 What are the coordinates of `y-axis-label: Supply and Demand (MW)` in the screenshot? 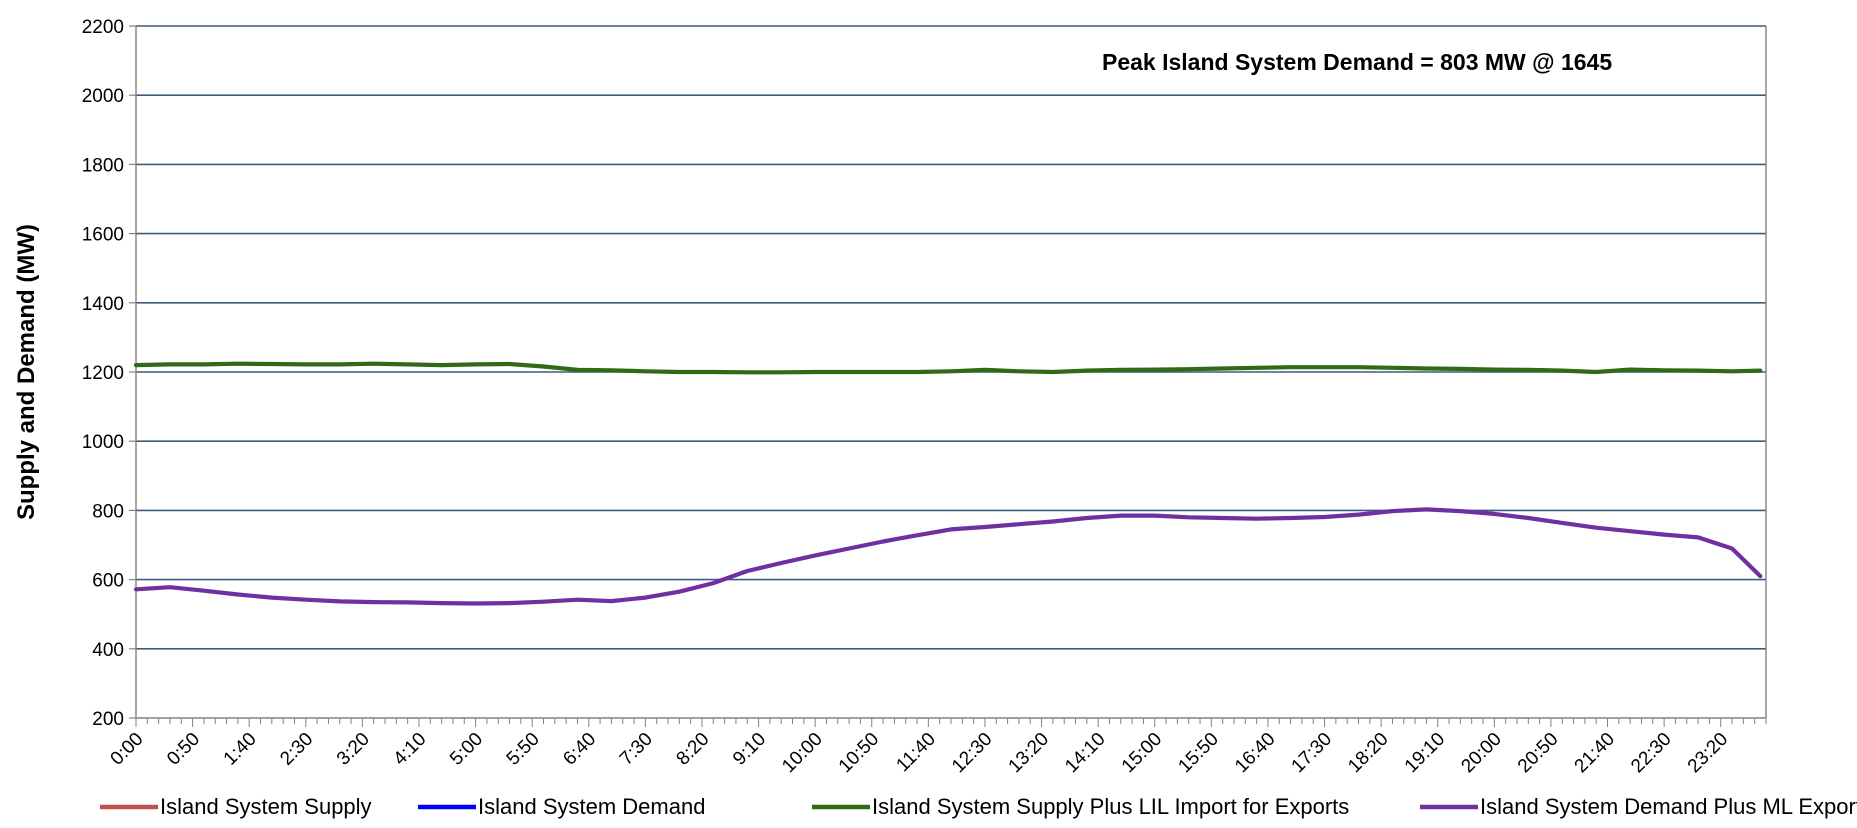 It's located at (26, 372).